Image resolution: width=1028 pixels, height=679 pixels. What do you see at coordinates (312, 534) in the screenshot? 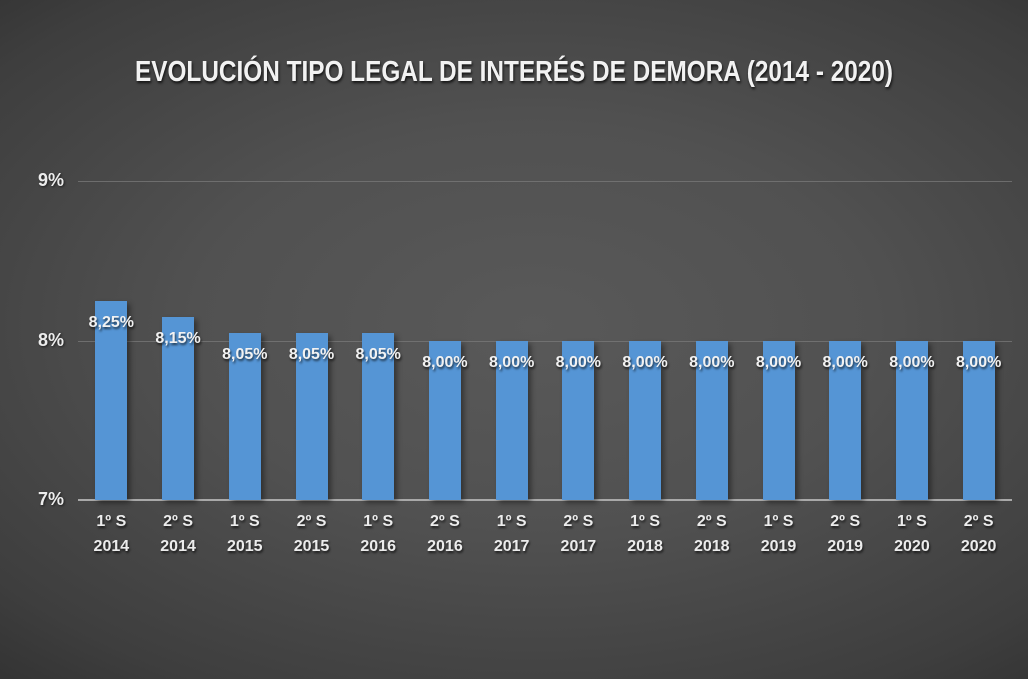
I see `x-axis-category-label: 2º S 2015` at bounding box center [312, 534].